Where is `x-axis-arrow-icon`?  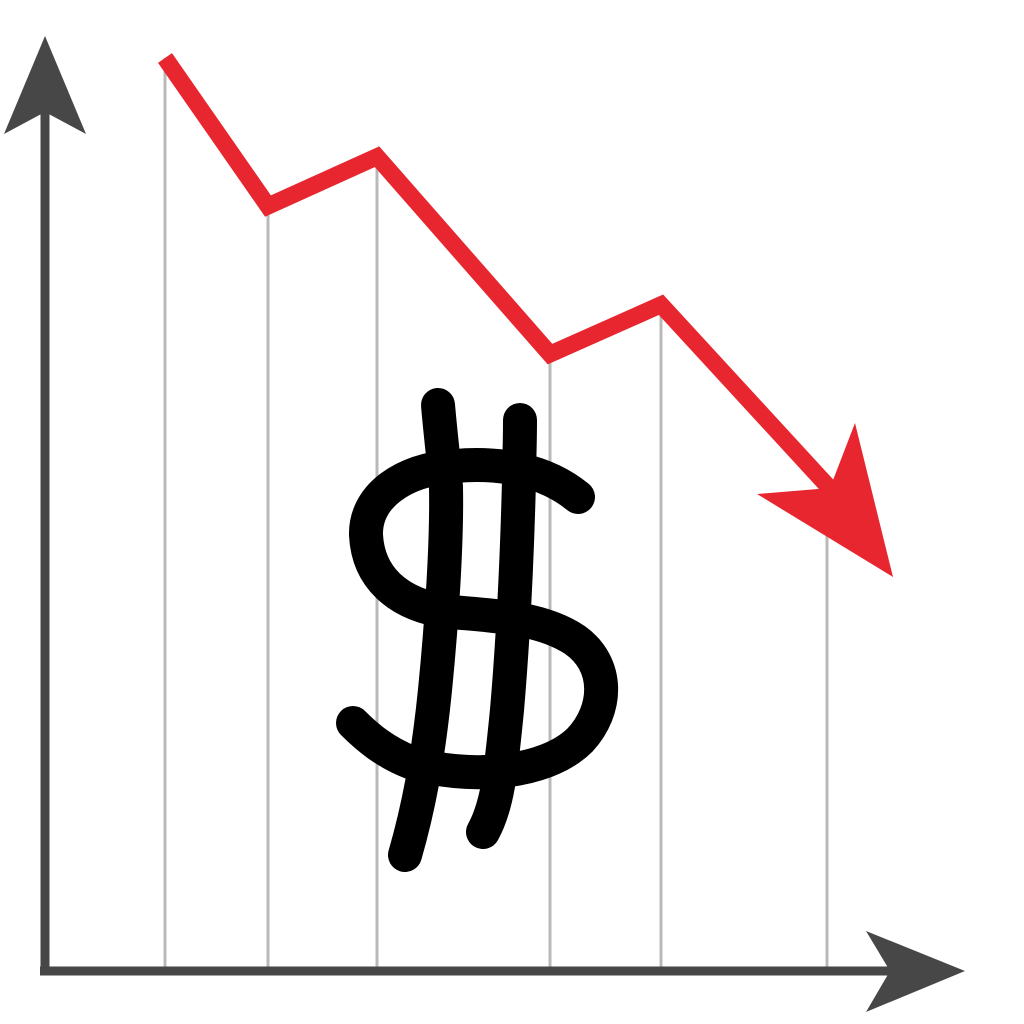
x-axis-arrow-icon is located at coordinates (915, 971).